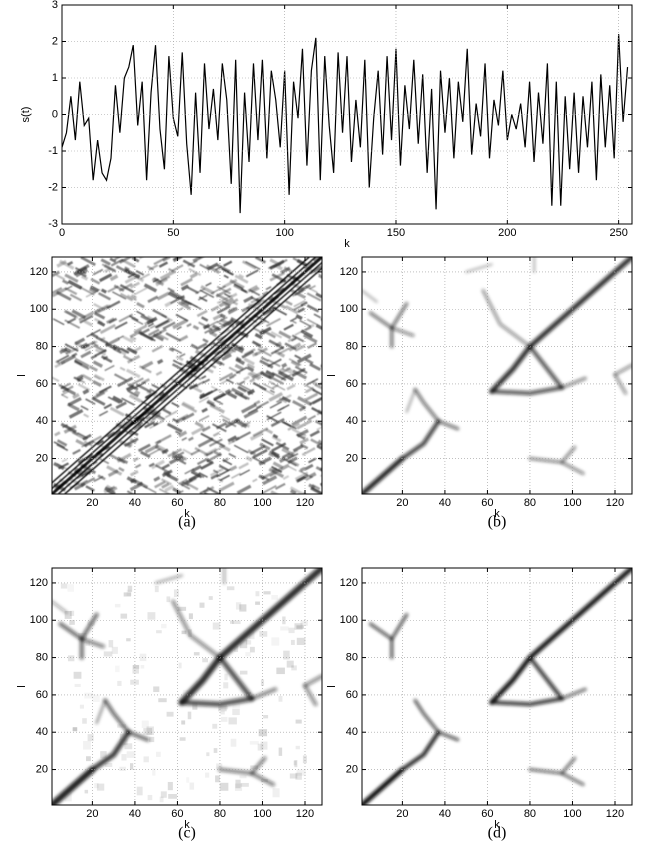 This screenshot has height=850, width=653. I want to click on x-tick-label: 20, so click(402, 814).